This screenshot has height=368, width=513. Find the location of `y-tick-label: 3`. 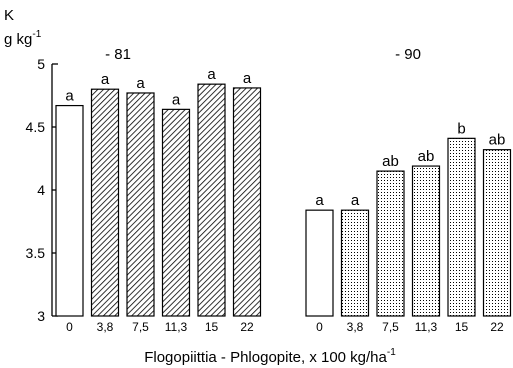

y-tick-label: 3 is located at coordinates (41, 316).